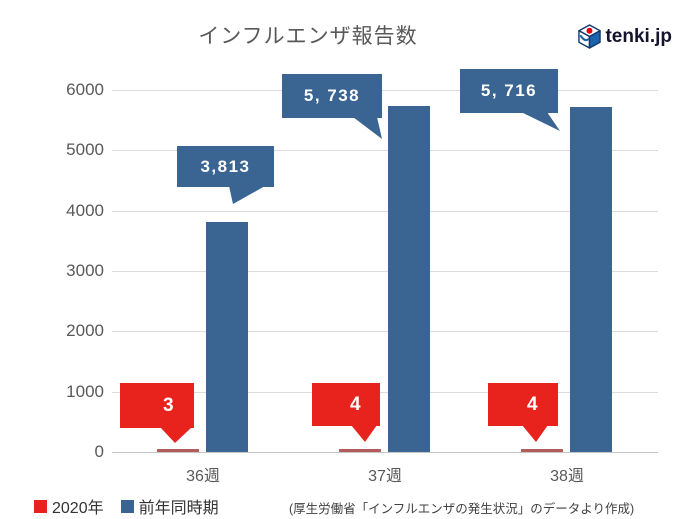 This screenshot has width=692, height=519. What do you see at coordinates (638, 36) in the screenshot?
I see `tenki-logo-text: tenki.jp` at bounding box center [638, 36].